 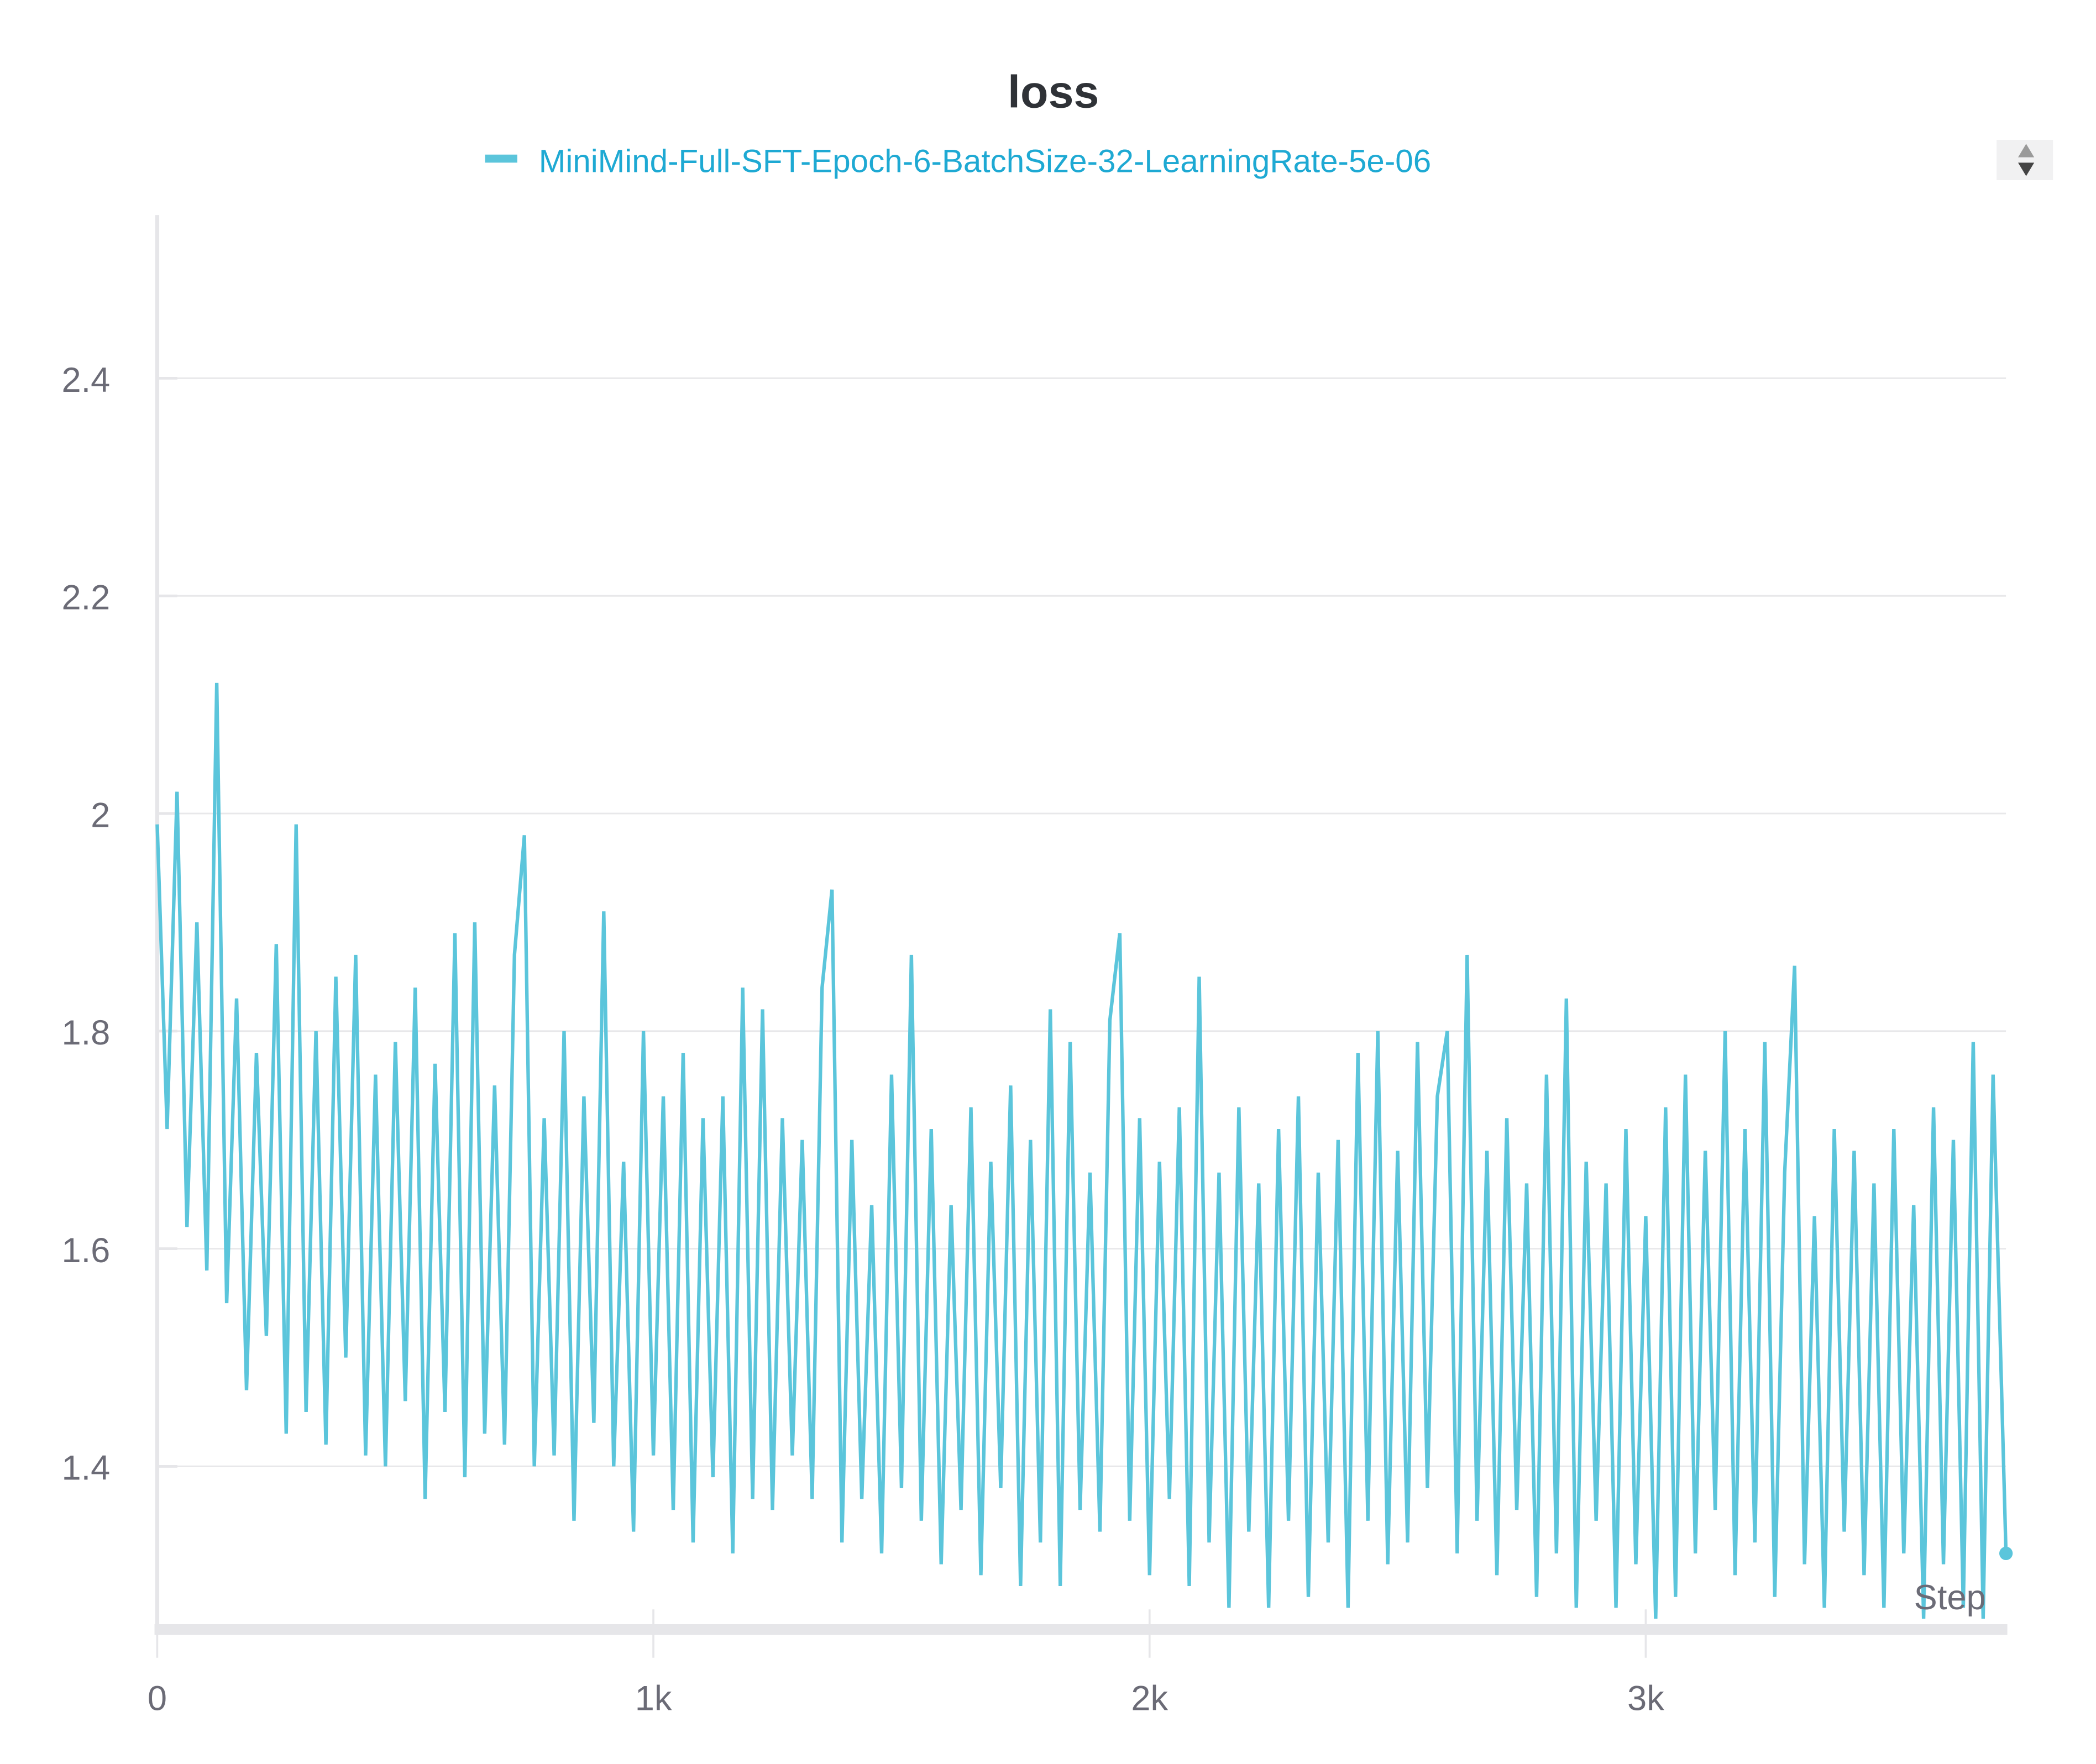 I want to click on y-axis: 1.4 1.6 1.8 2 2.2 2.4, so click(x=119, y=925).